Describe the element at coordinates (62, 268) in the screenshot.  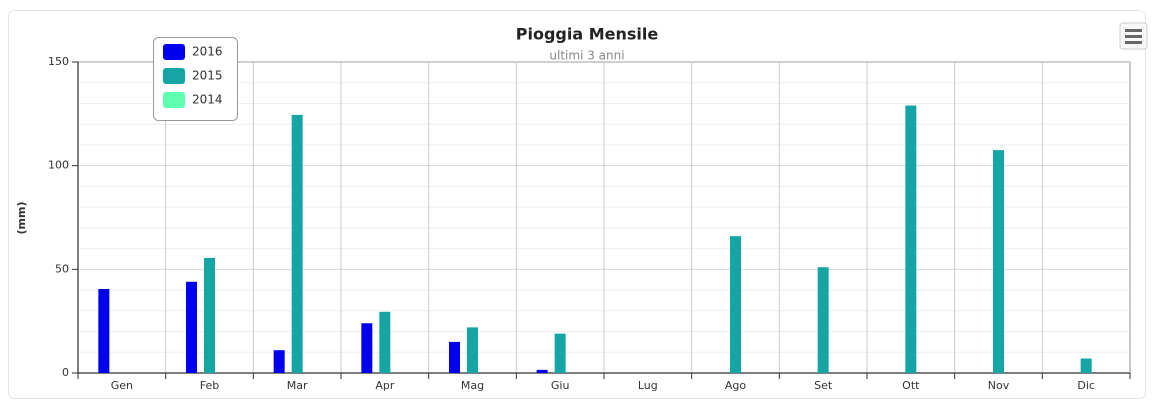
I see `y-tick-label: 50` at that location.